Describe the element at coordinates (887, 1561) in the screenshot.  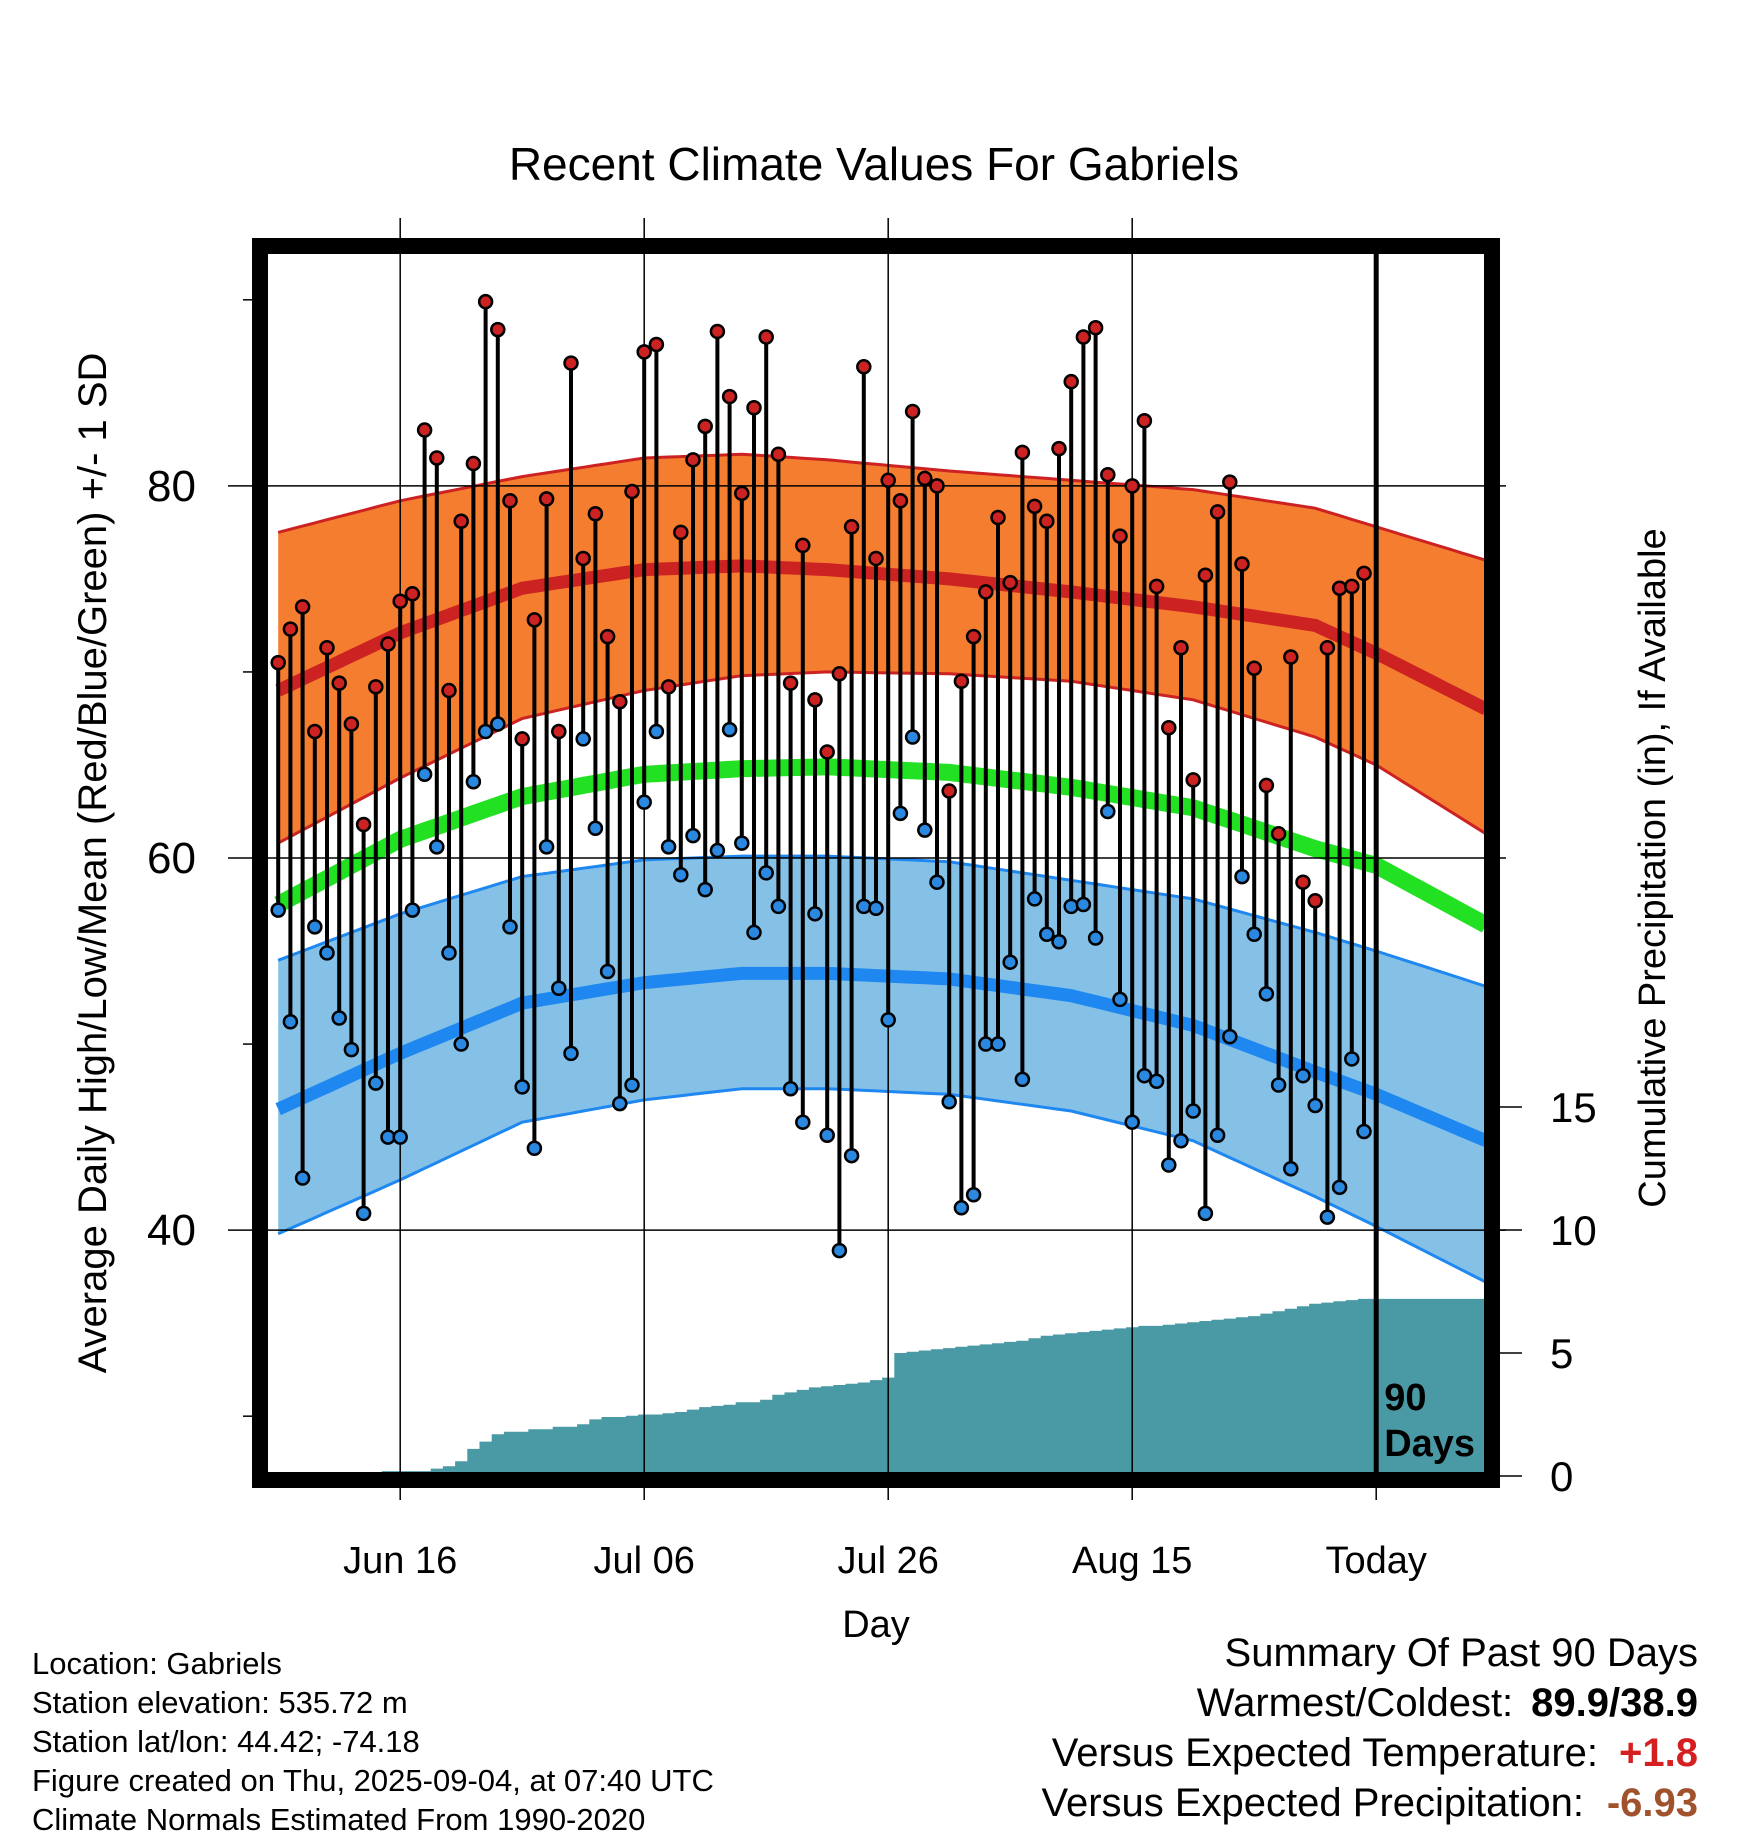
I see `x-tick-label: Jul 26` at that location.